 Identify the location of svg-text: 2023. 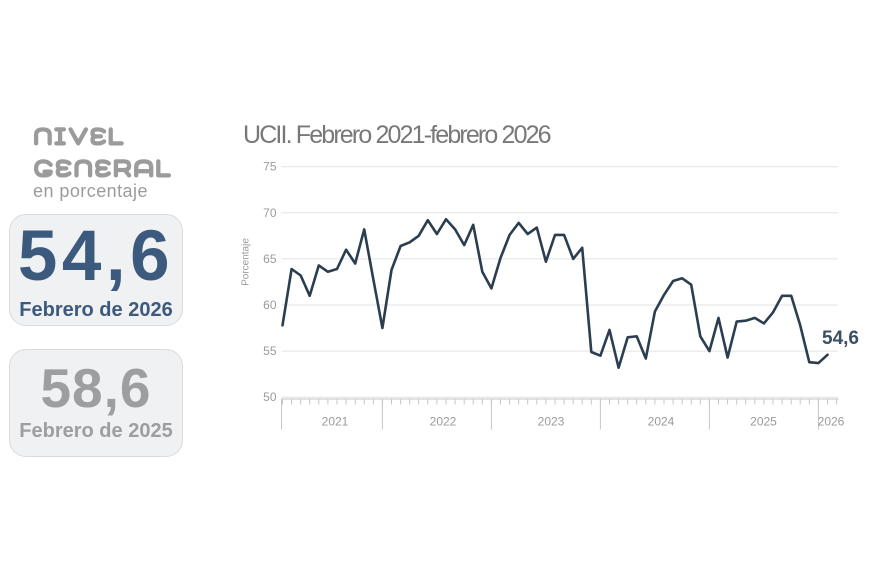
(551, 422).